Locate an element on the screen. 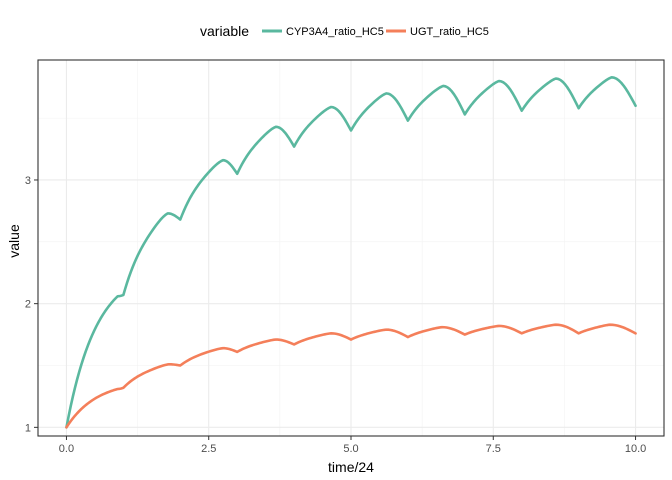 The height and width of the screenshot is (480, 672). x-tick-label: 0.0 is located at coordinates (66, 449).